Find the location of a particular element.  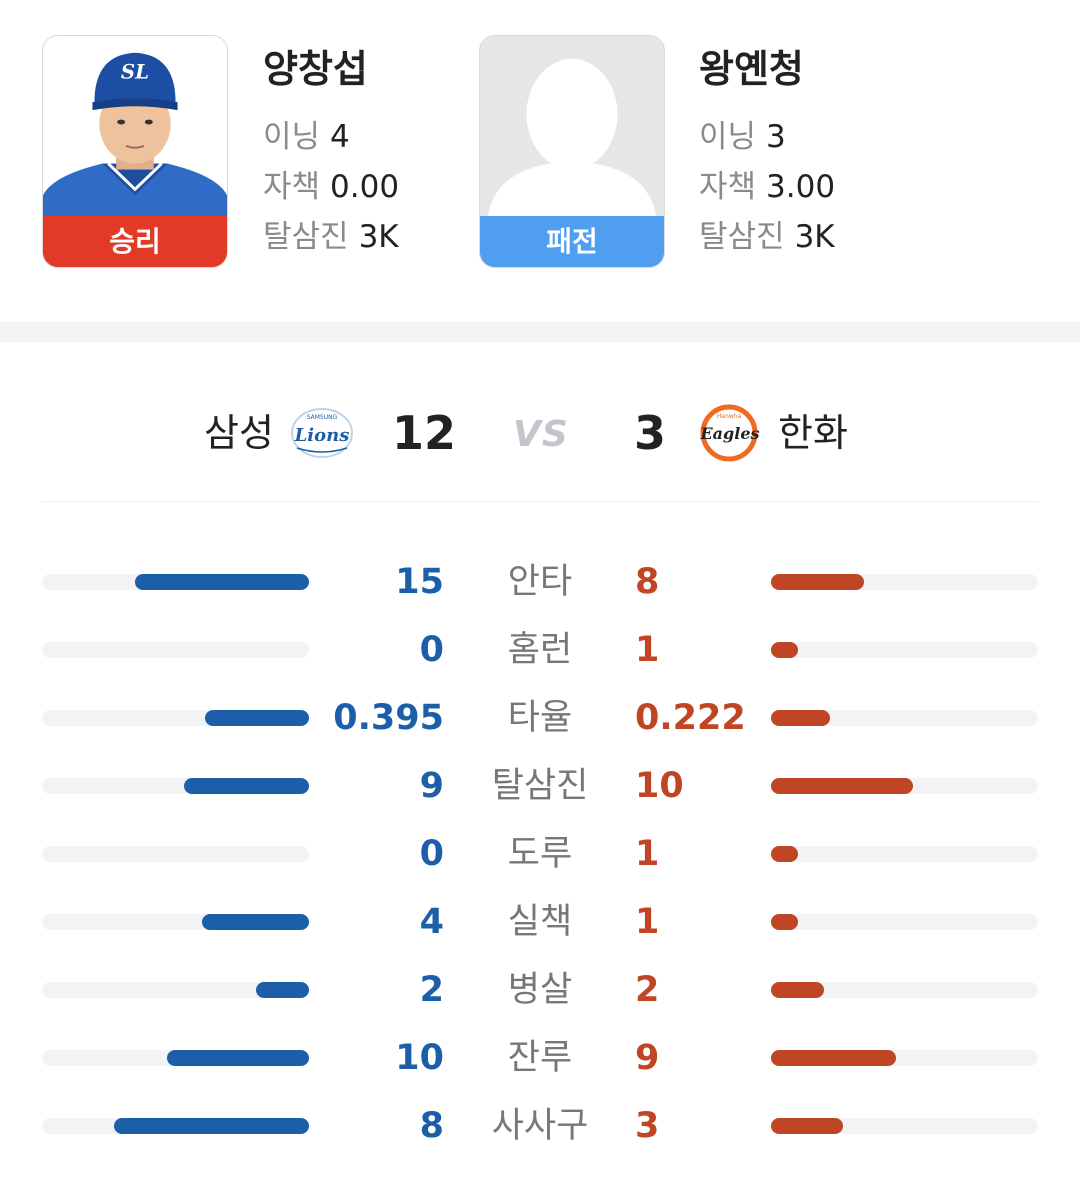

winning-pitcher-strikeouts: 탈삼진 3K is located at coordinates (331, 237).